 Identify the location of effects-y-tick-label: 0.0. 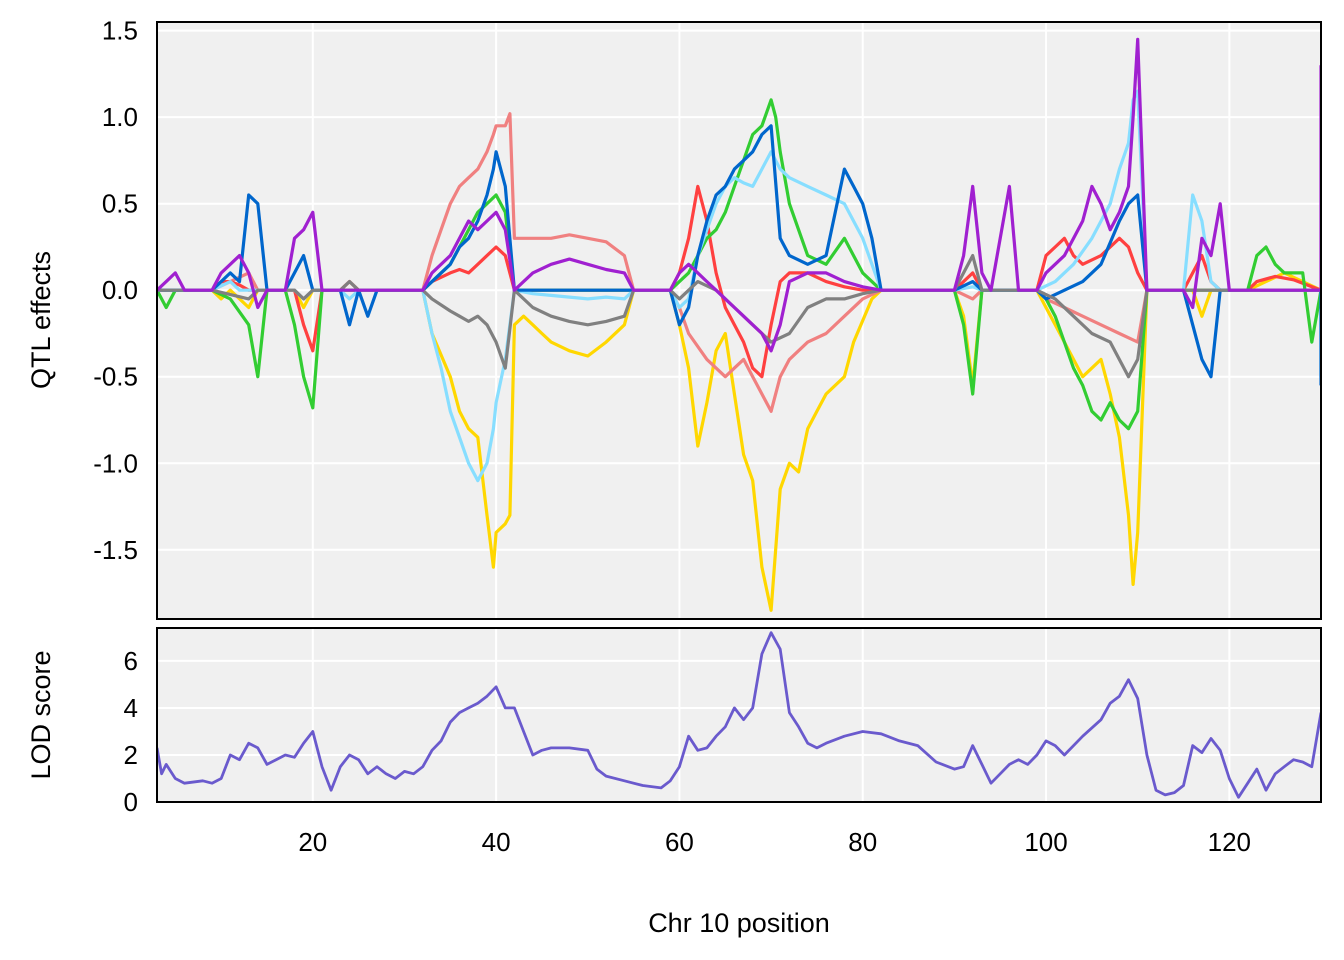
(120, 290).